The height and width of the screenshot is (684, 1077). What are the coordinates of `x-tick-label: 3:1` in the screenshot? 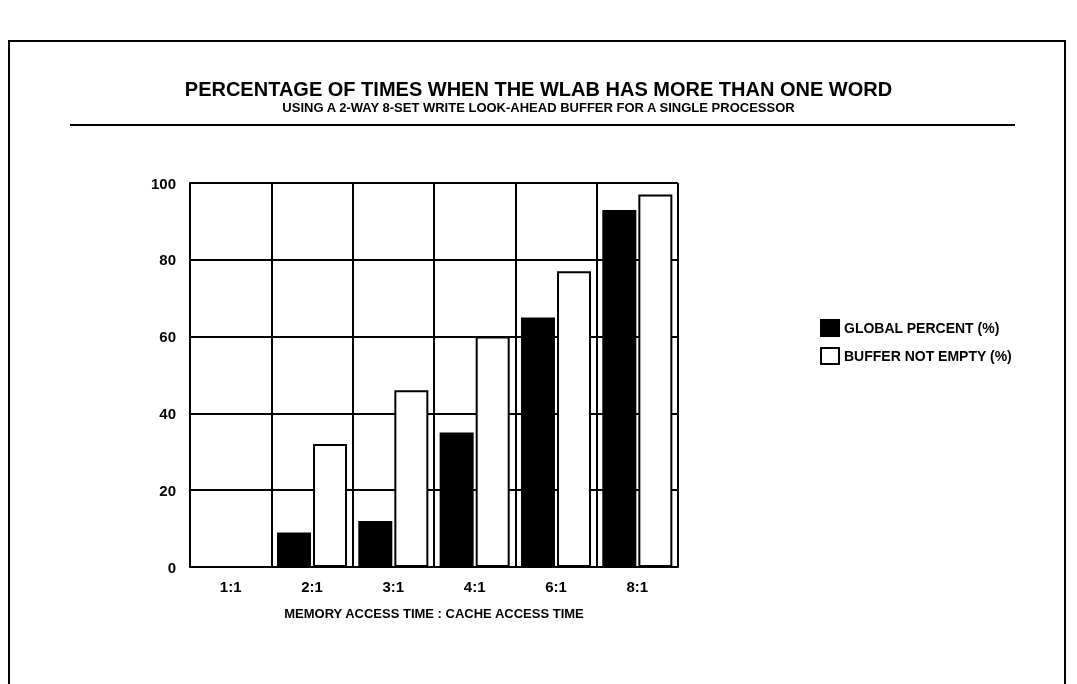 It's located at (393, 586).